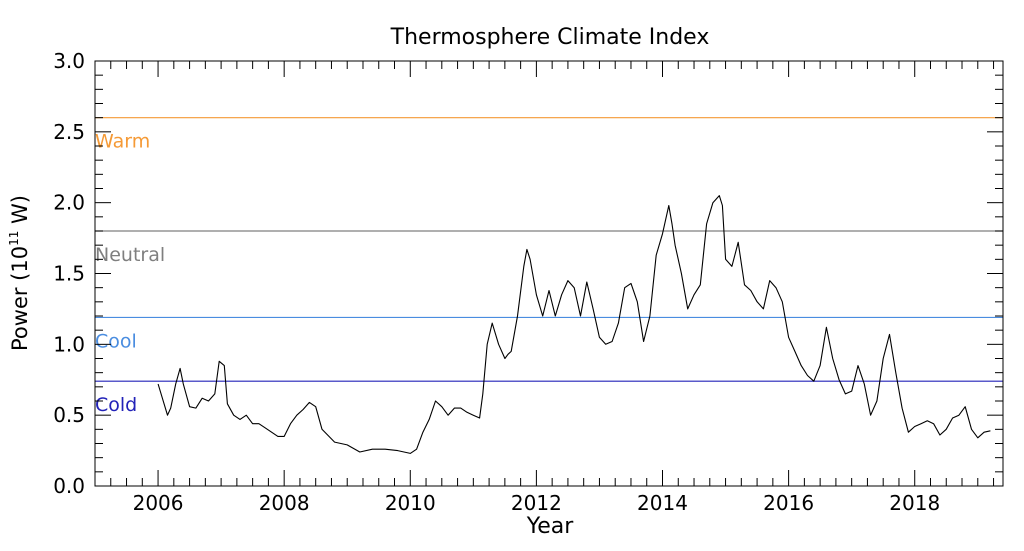 The image size is (1024, 551). I want to click on y-axis-label: Power (1011 W), so click(19, 273).